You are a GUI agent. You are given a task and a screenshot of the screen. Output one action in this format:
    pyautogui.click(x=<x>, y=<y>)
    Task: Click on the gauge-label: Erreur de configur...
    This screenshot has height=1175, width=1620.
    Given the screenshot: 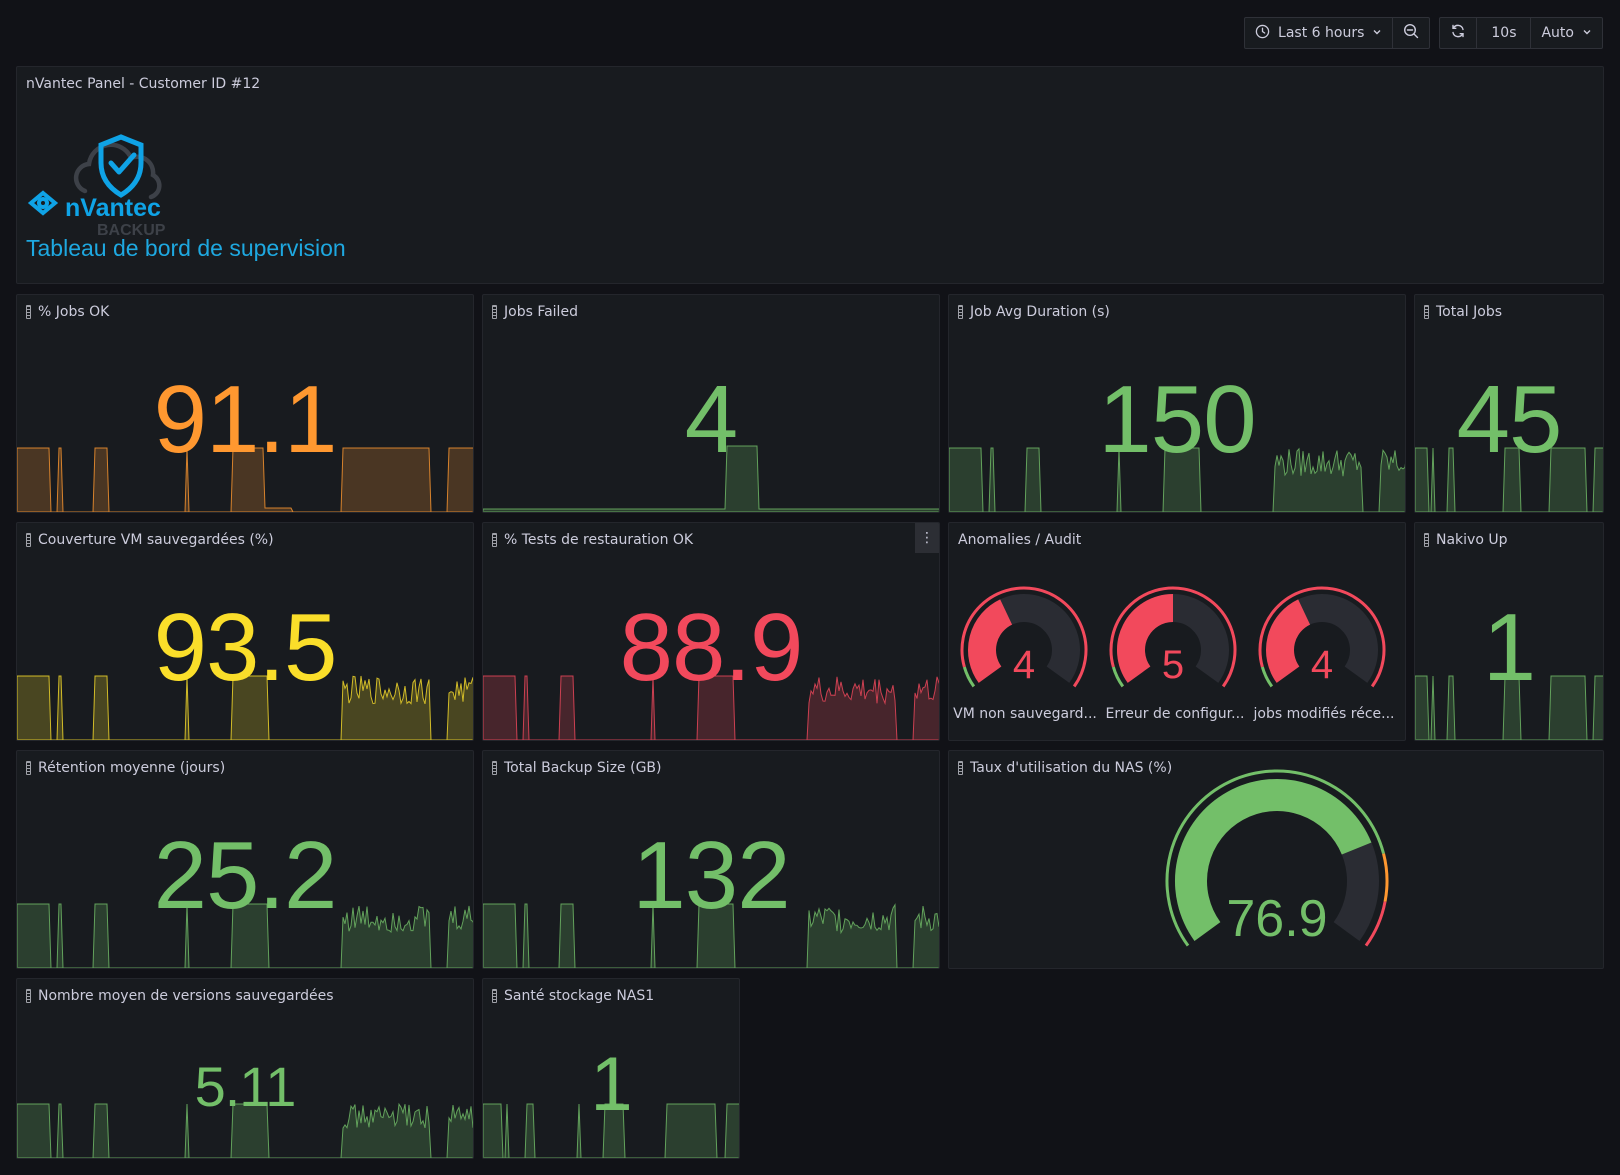 What is the action you would take?
    pyautogui.click(x=1175, y=714)
    